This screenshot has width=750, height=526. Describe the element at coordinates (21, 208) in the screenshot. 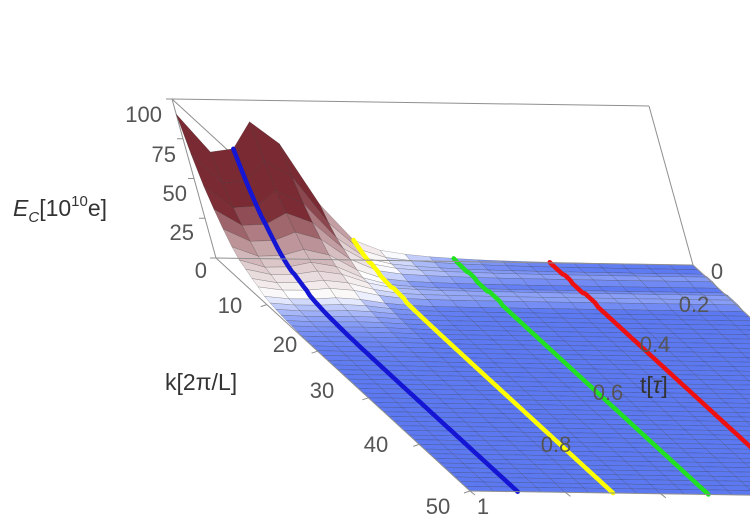

I see `z-axis-label-main: E` at that location.